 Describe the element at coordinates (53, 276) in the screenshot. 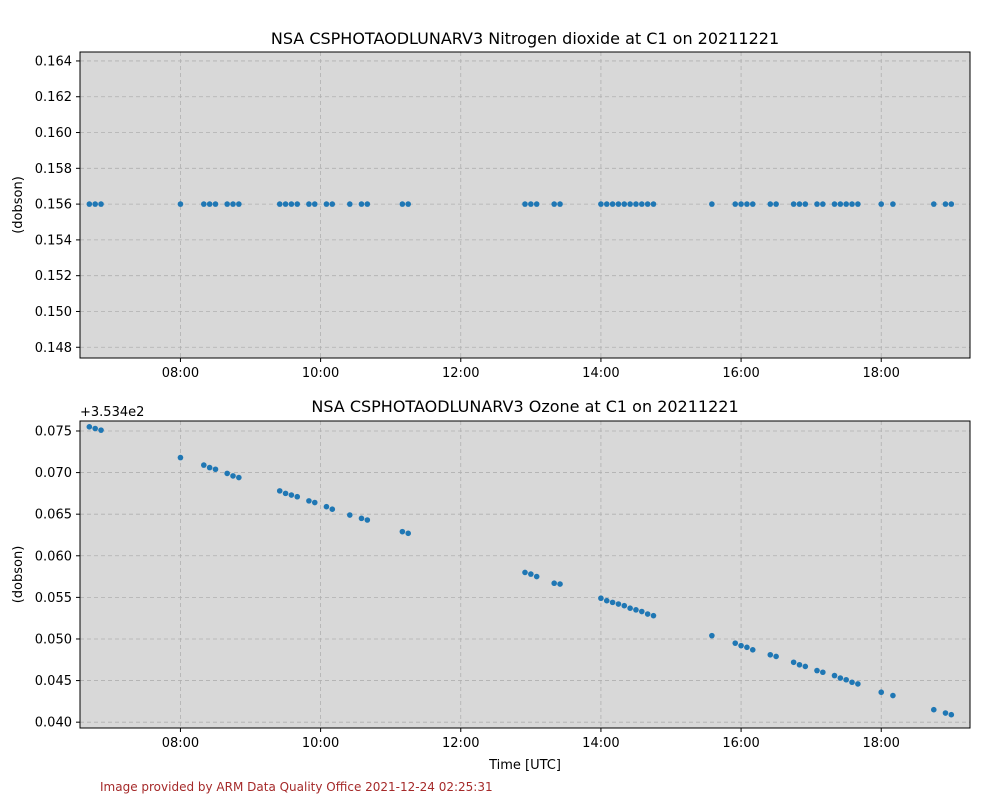

I see `y-tick-label: 0.152` at that location.